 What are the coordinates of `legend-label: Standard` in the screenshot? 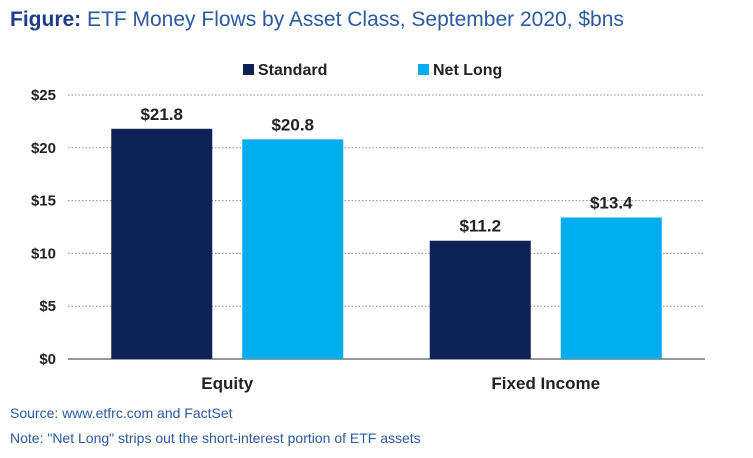 It's located at (292, 70).